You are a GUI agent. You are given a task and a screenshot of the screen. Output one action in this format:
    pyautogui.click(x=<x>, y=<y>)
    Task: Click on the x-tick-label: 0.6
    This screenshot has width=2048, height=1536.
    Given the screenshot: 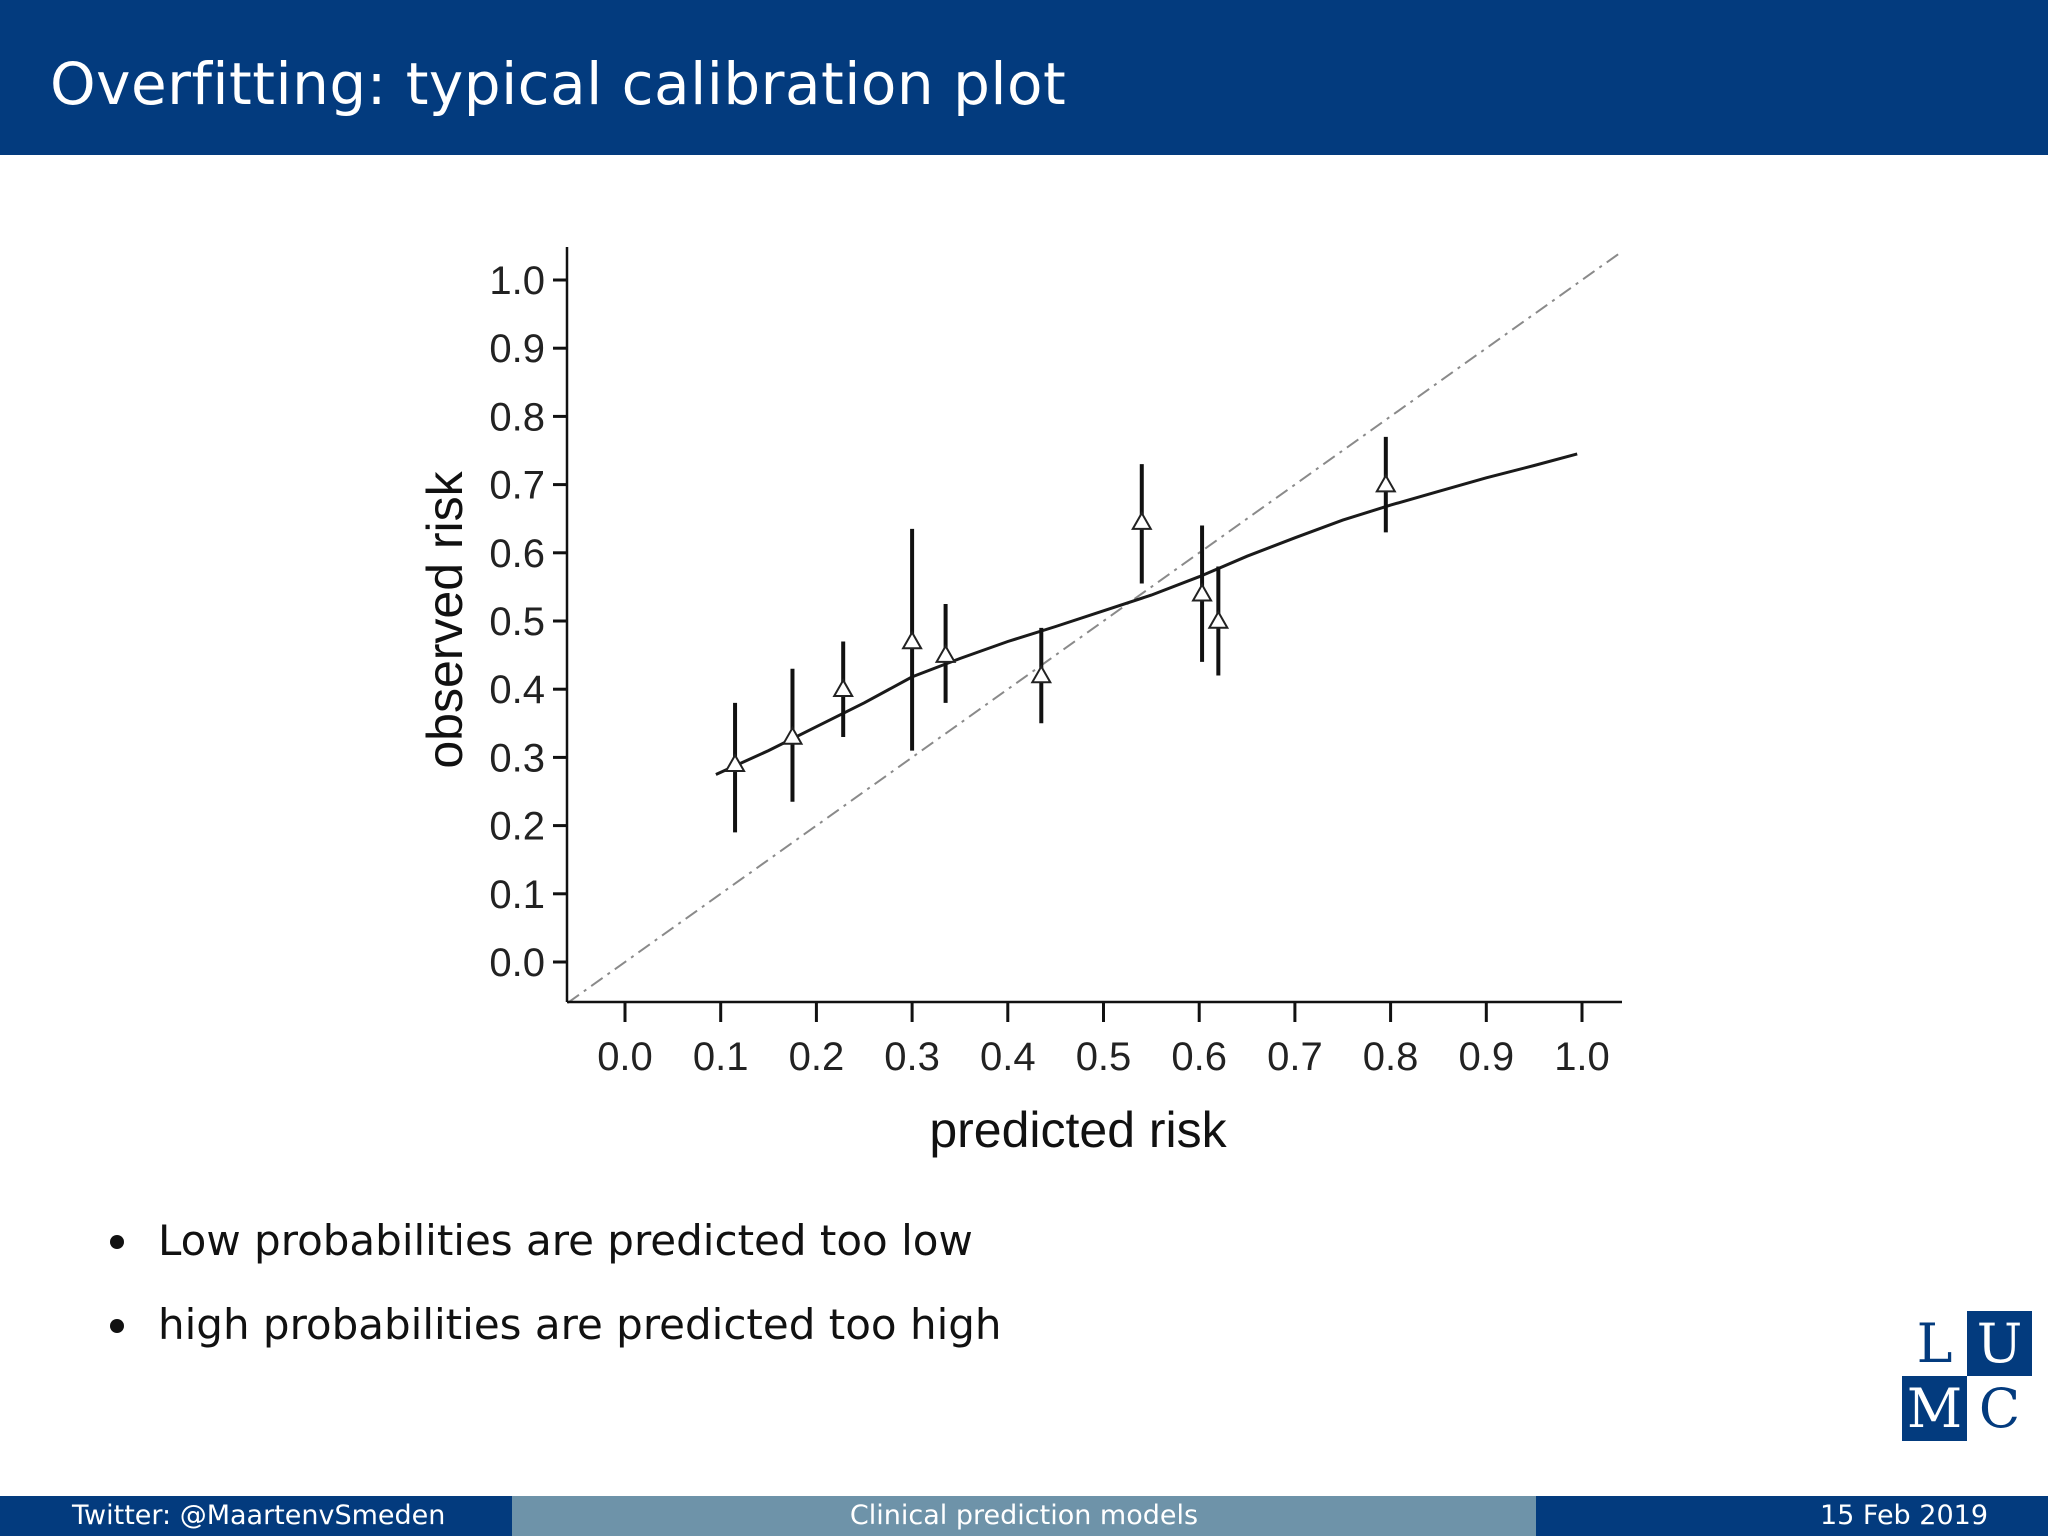 What is the action you would take?
    pyautogui.click(x=1199, y=1057)
    